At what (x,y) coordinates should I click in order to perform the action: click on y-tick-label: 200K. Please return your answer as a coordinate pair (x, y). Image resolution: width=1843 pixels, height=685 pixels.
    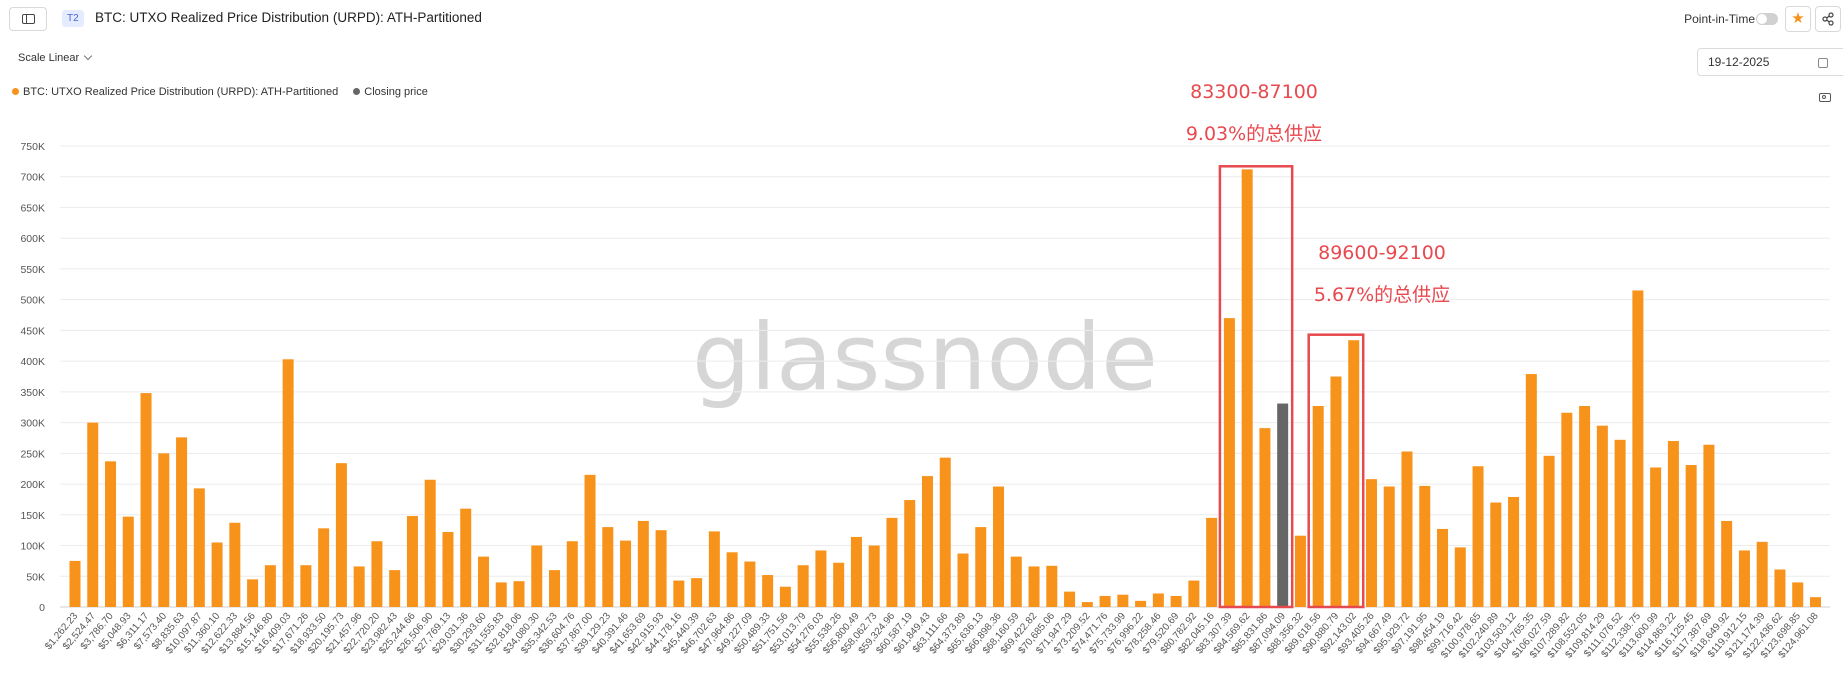
    Looking at the image, I should click on (32, 485).